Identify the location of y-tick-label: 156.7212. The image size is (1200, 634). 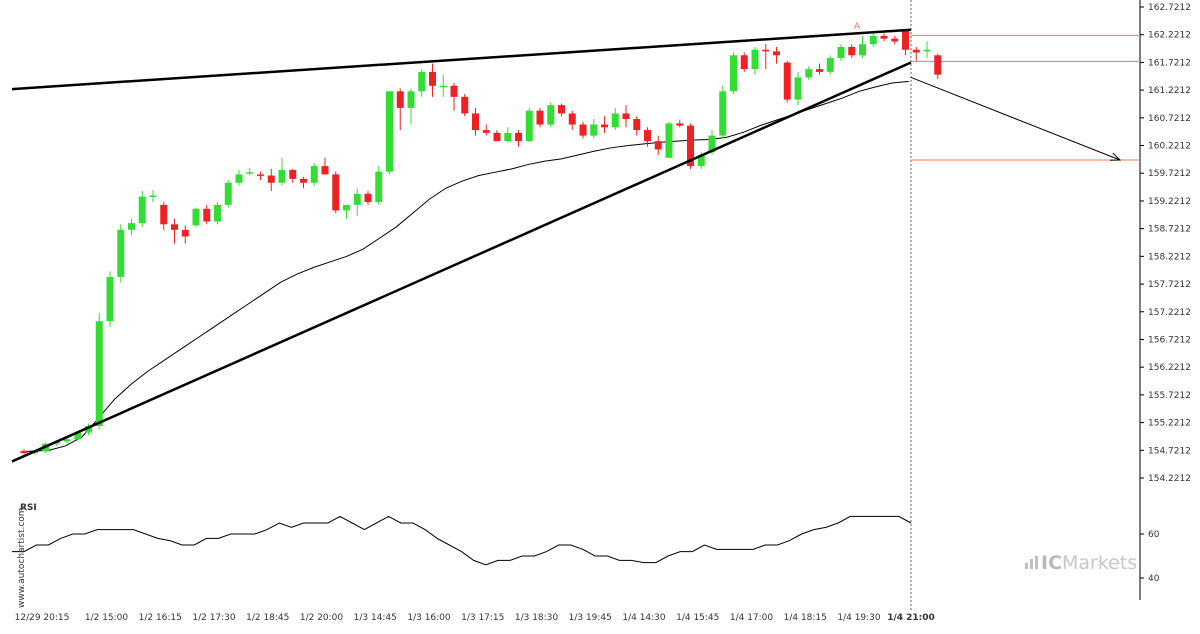
(1169, 340).